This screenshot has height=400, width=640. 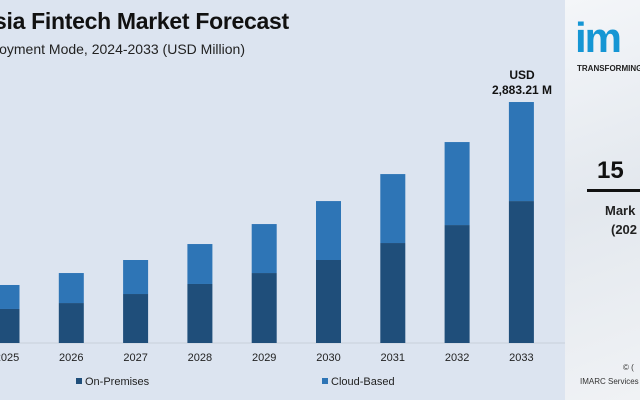 What do you see at coordinates (393, 209) in the screenshot?
I see `bar-cloud-based-2031` at bounding box center [393, 209].